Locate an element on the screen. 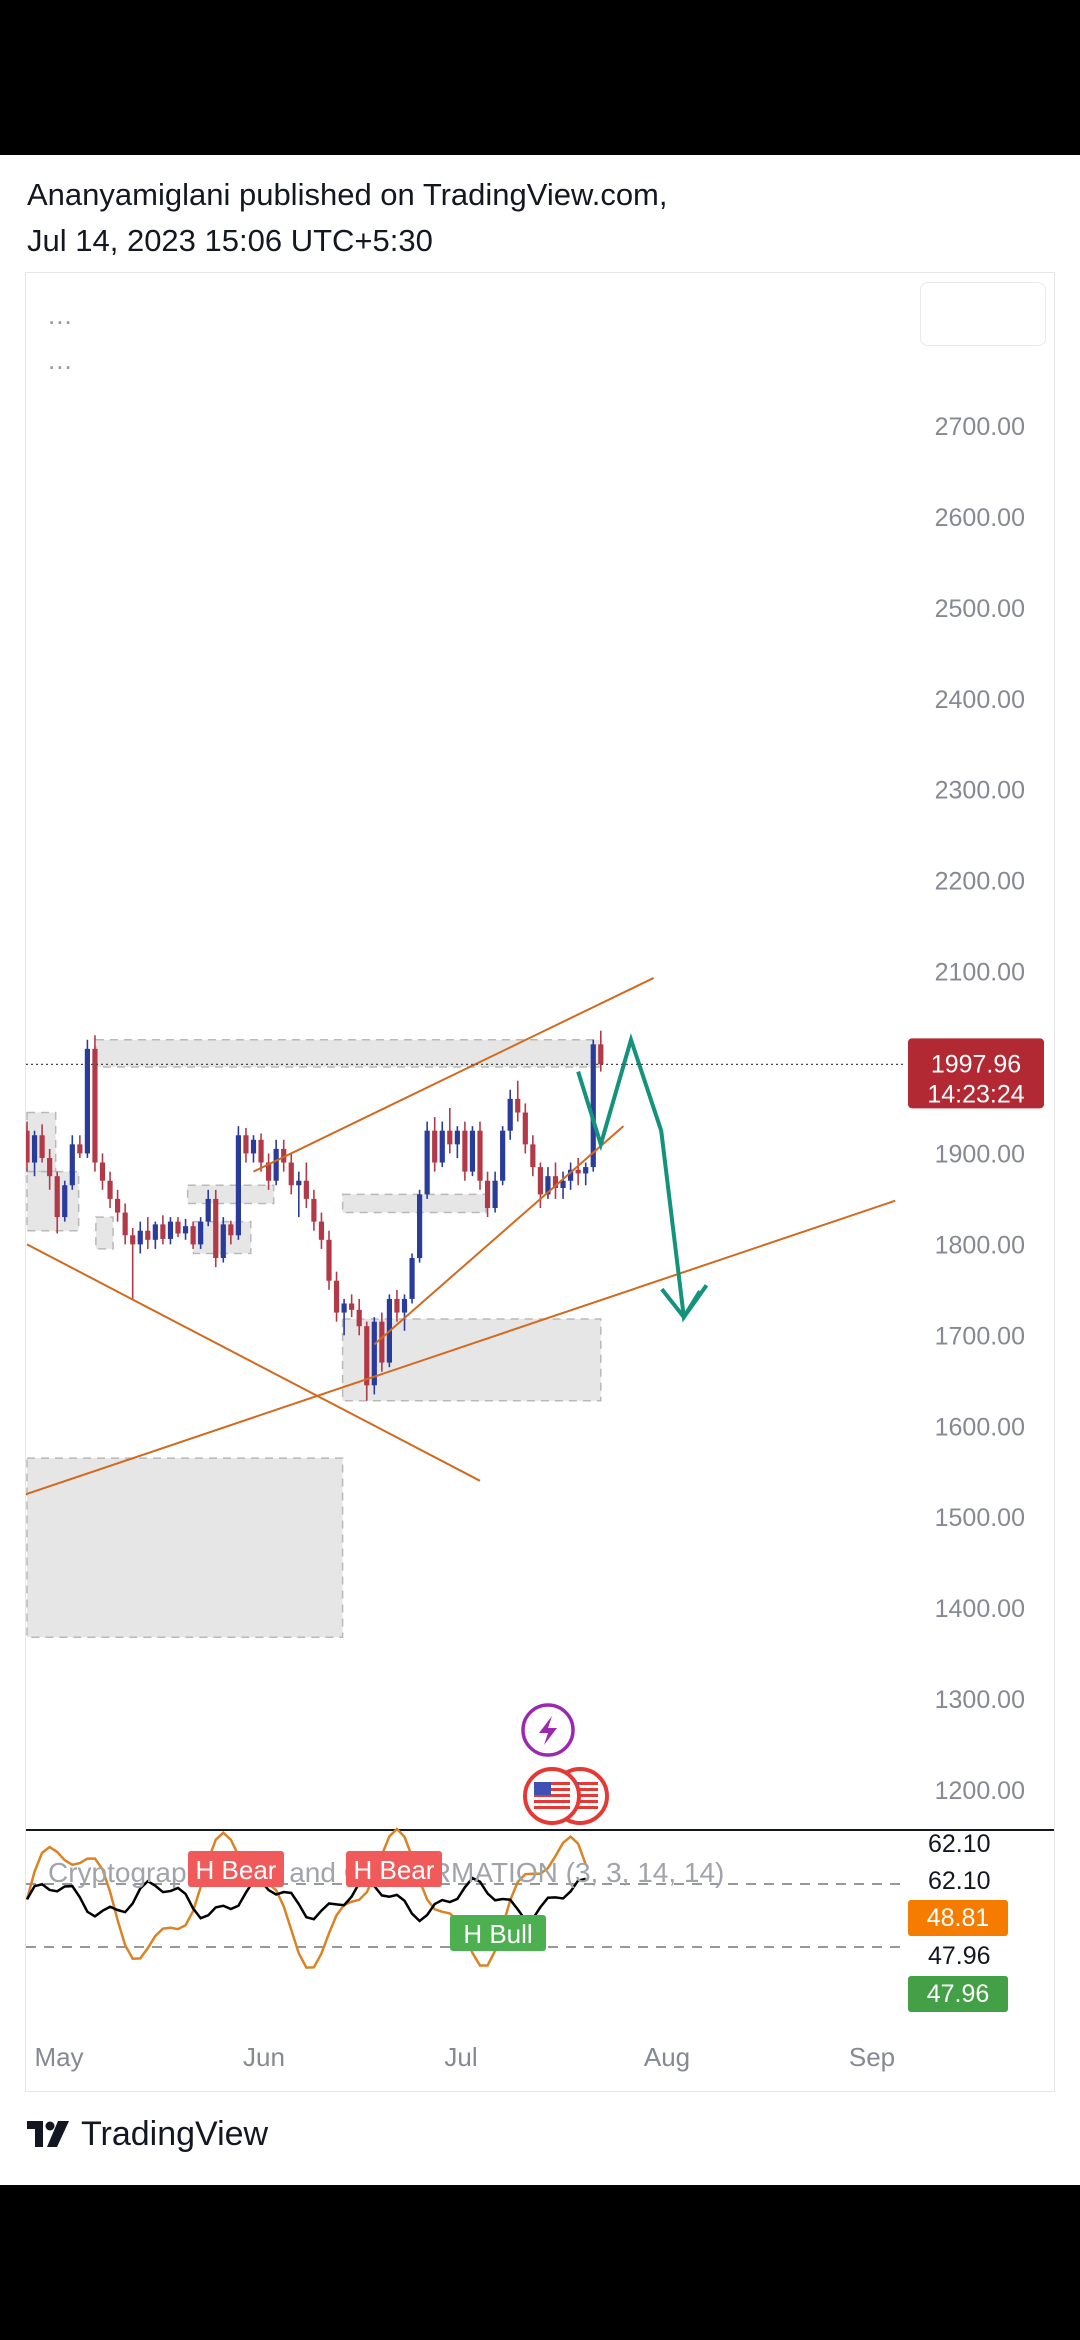  time-axis-label: Aug is located at coordinates (667, 2057).